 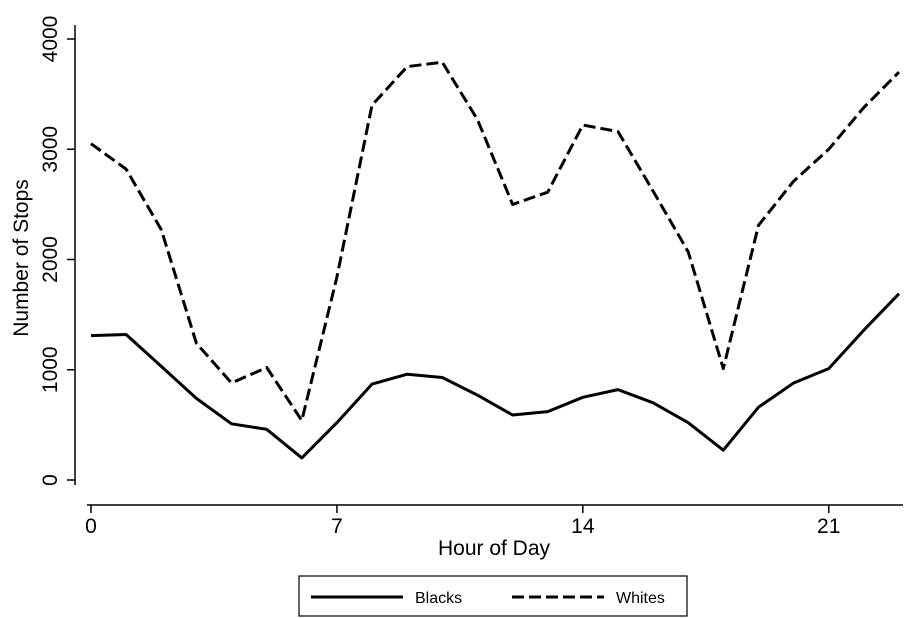 I want to click on x-ticks: 0 7 14 21, so click(x=462, y=521).